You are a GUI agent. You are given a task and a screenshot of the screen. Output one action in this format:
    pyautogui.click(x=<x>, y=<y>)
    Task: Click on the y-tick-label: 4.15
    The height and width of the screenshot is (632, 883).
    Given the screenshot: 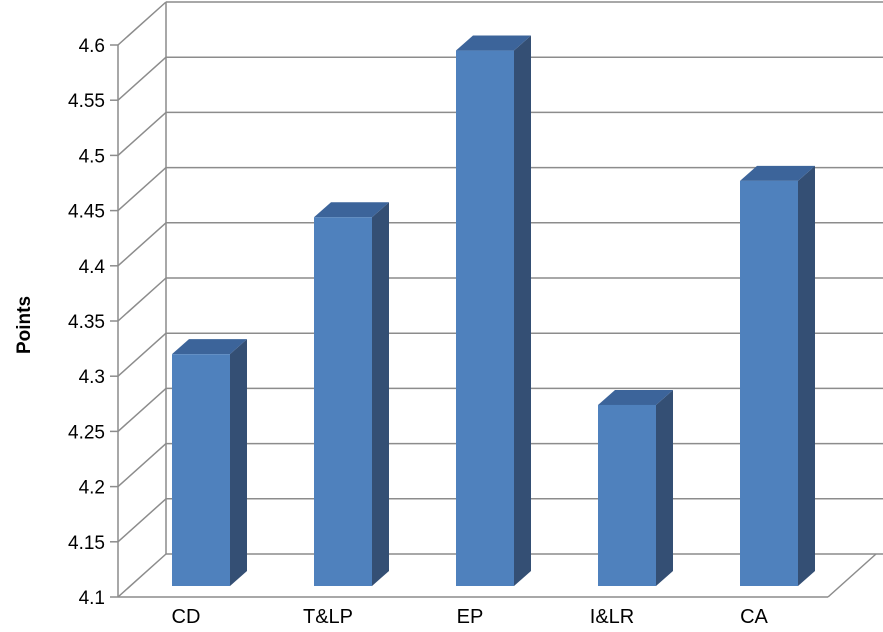 What is the action you would take?
    pyautogui.click(x=86, y=543)
    